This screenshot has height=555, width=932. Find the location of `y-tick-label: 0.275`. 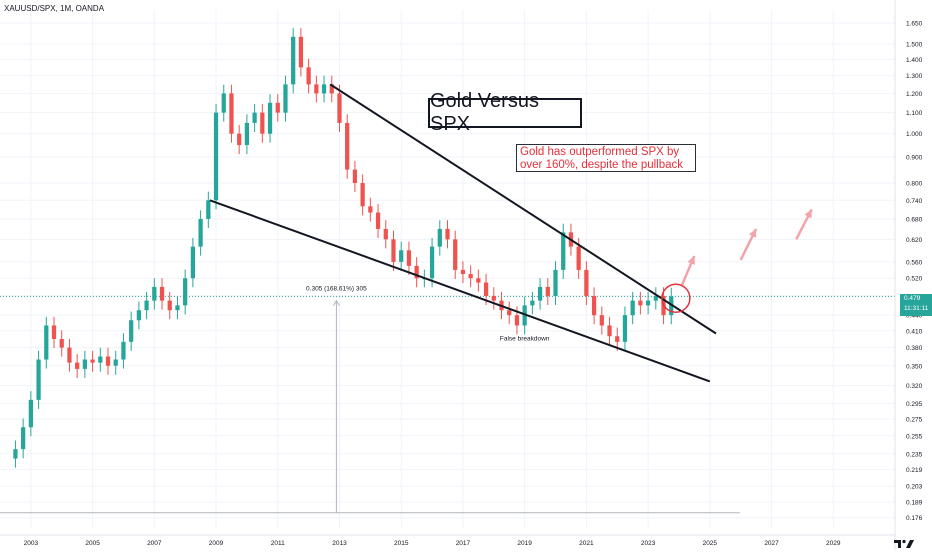

y-tick-label: 0.275 is located at coordinates (914, 420).